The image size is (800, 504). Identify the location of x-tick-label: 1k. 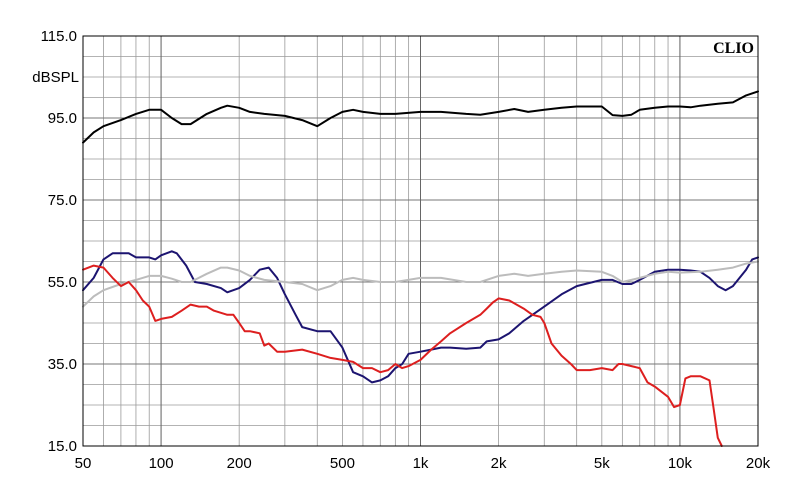
(421, 463).